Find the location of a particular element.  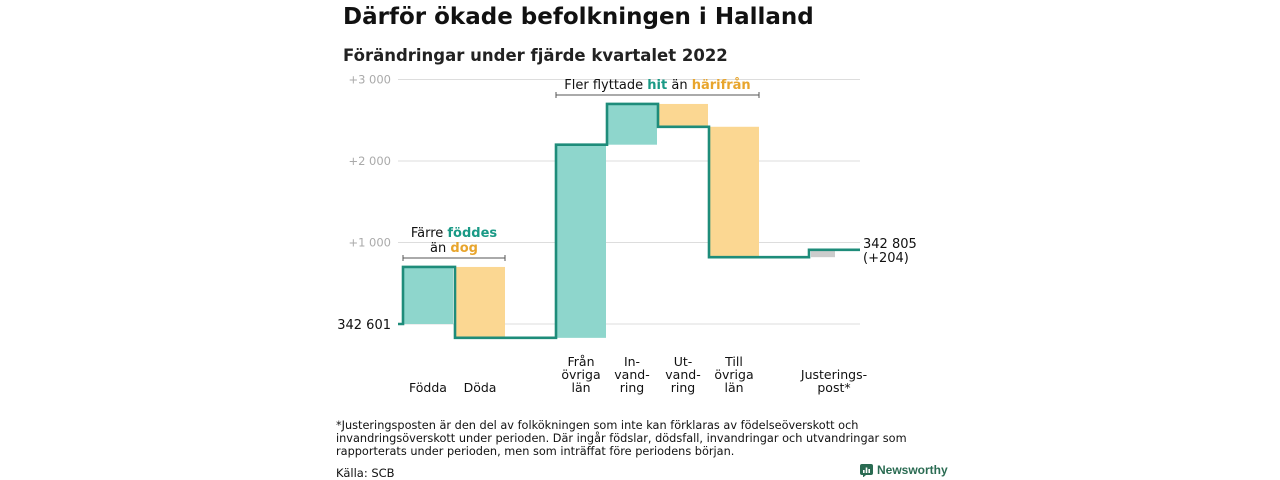

source-note: Källa: SCB is located at coordinates (365, 473).